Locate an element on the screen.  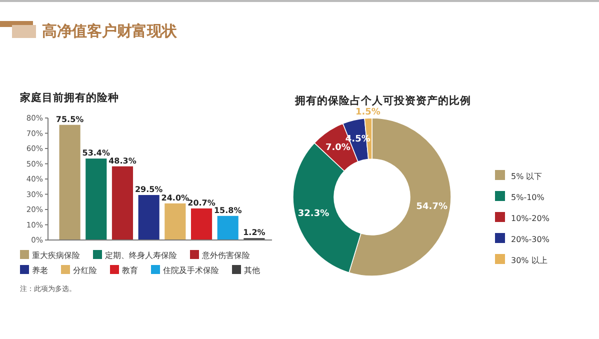
legend-label: 住院及手术保险 is located at coordinates (191, 270).